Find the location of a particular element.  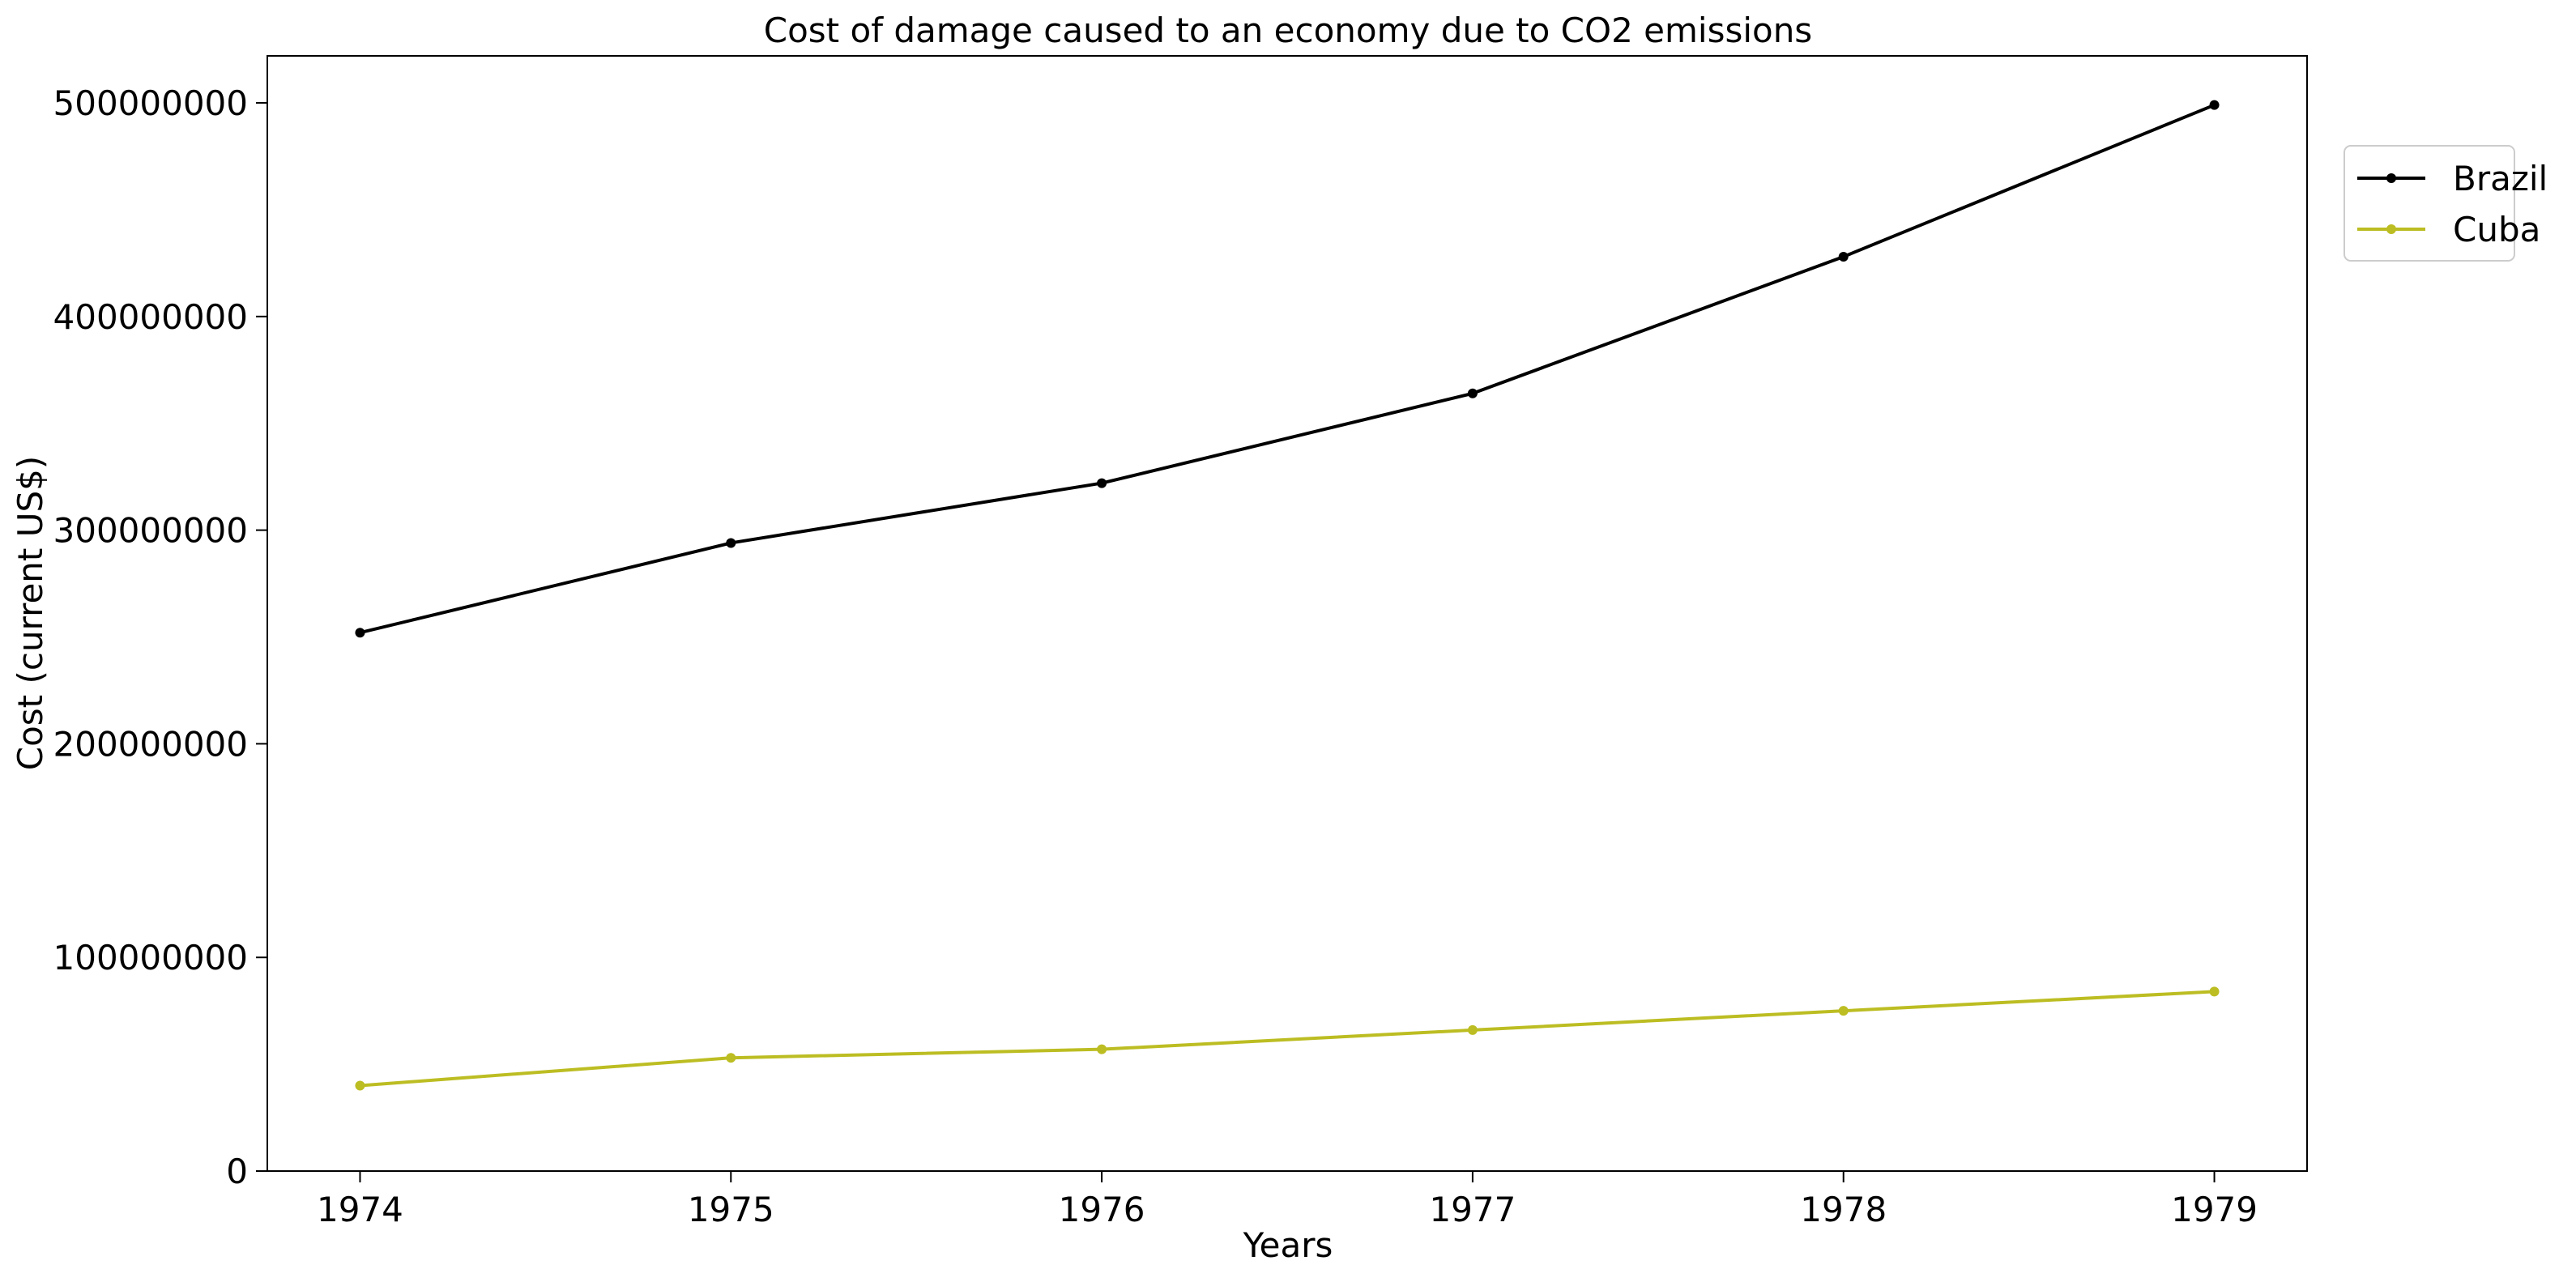

y-tick-label: 0 is located at coordinates (237, 1171).